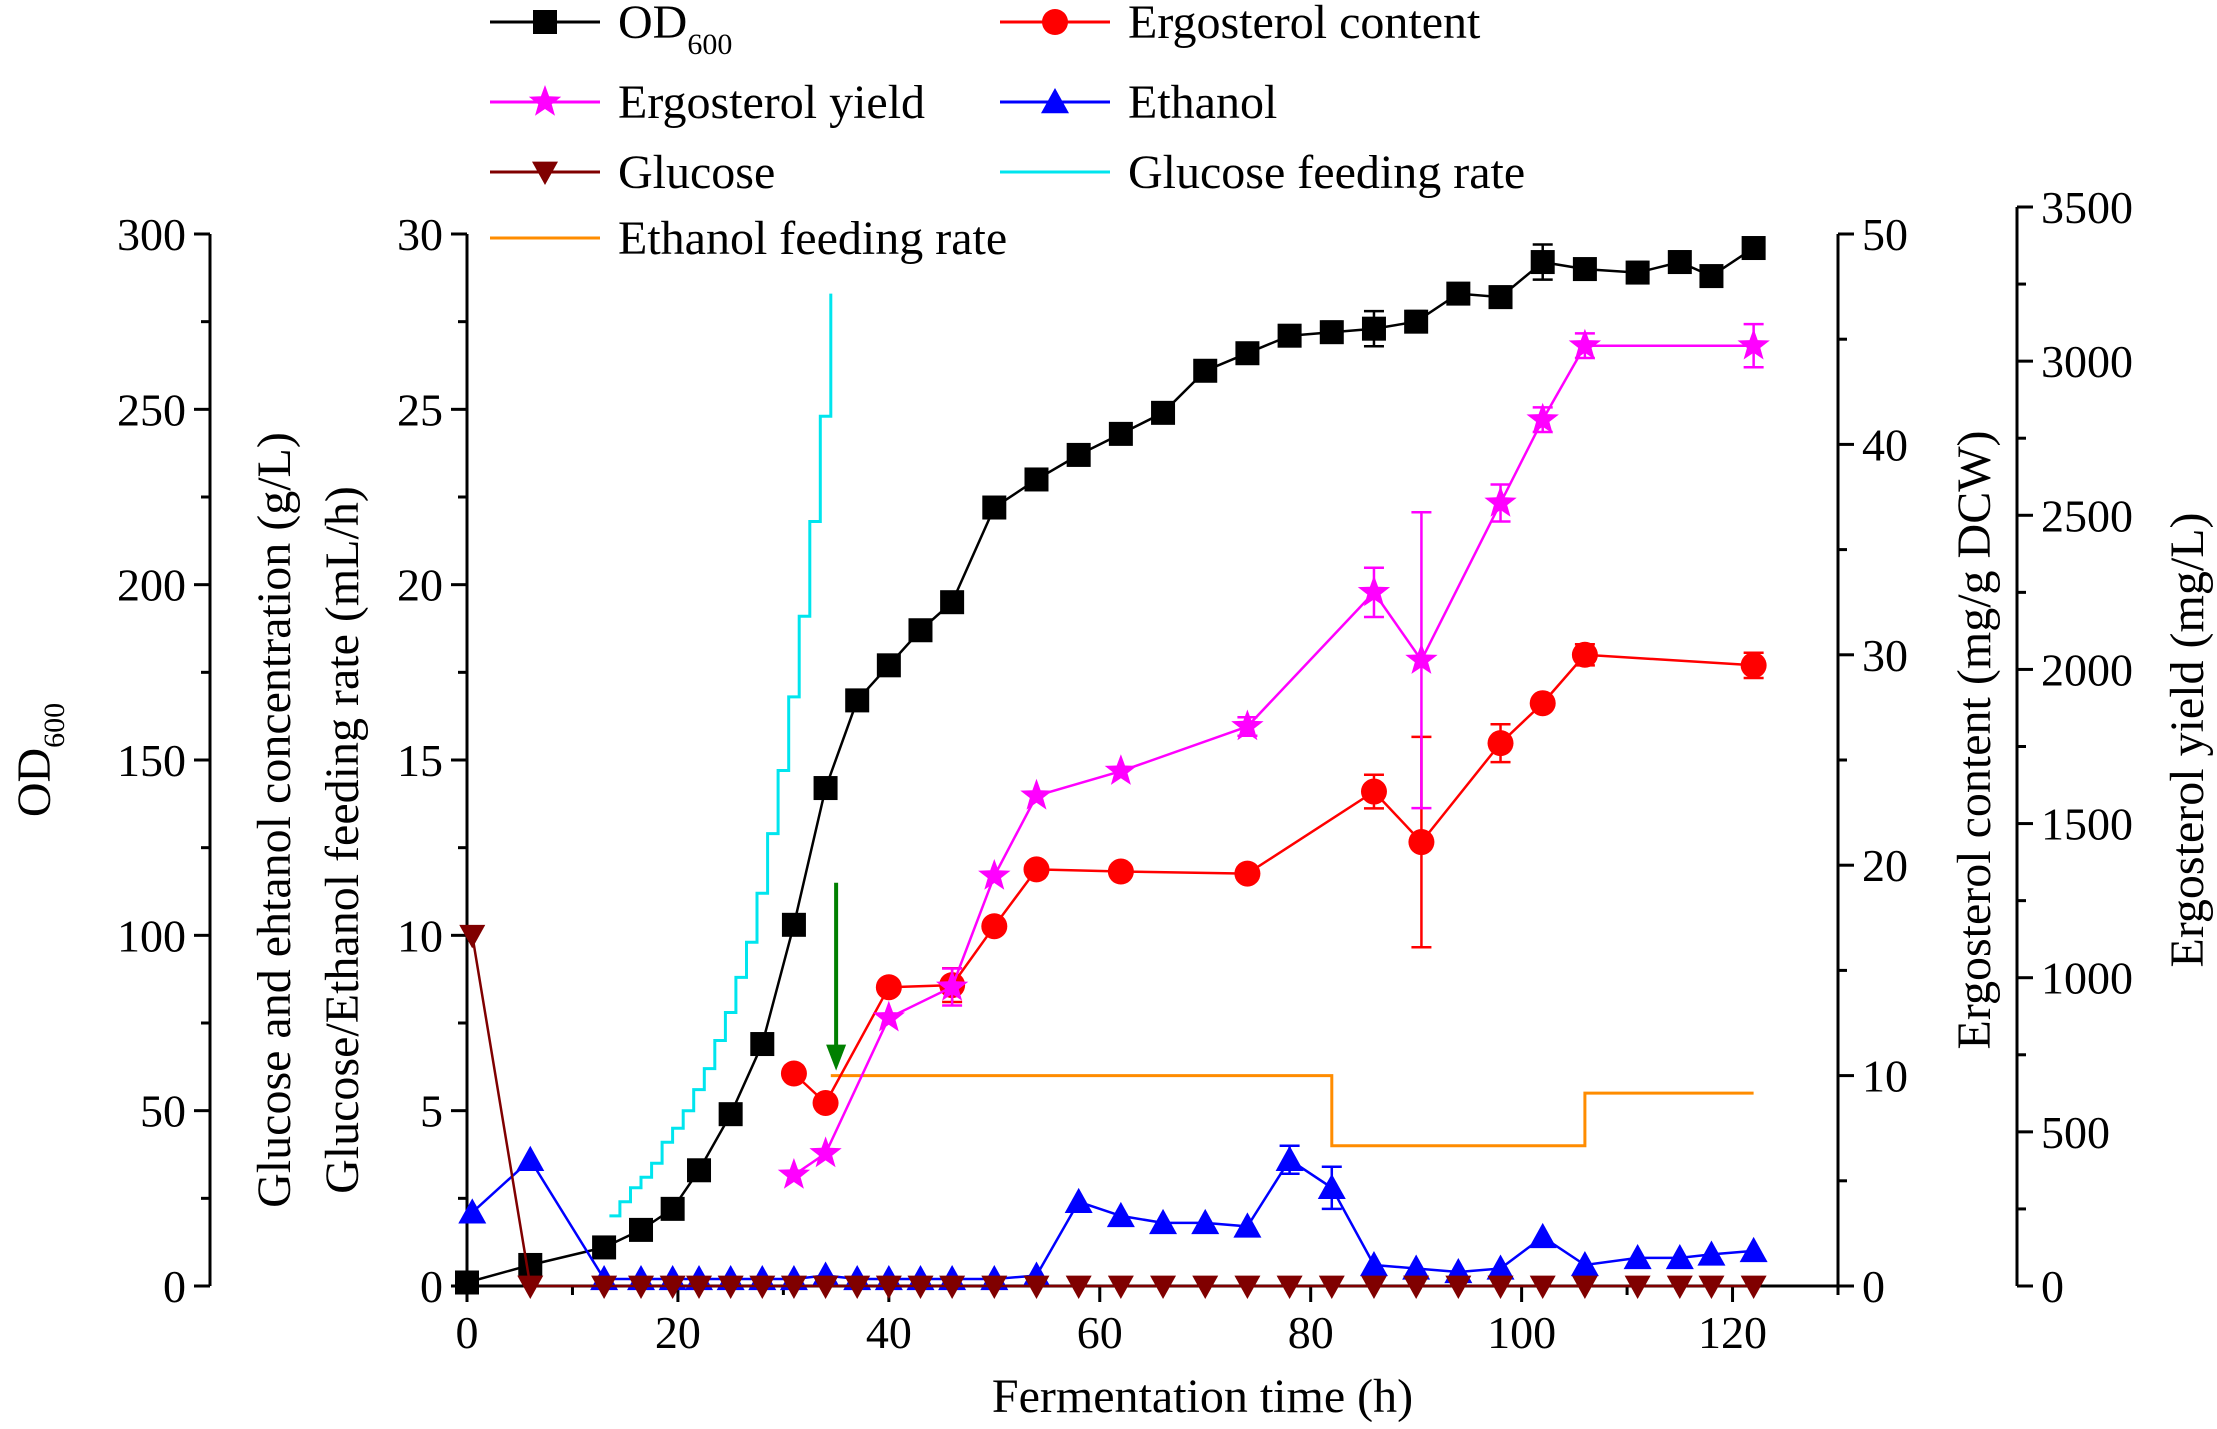 This screenshot has width=2217, height=1429. What do you see at coordinates (2087, 361) in the screenshot?
I see `yield-tick-label: 3000` at bounding box center [2087, 361].